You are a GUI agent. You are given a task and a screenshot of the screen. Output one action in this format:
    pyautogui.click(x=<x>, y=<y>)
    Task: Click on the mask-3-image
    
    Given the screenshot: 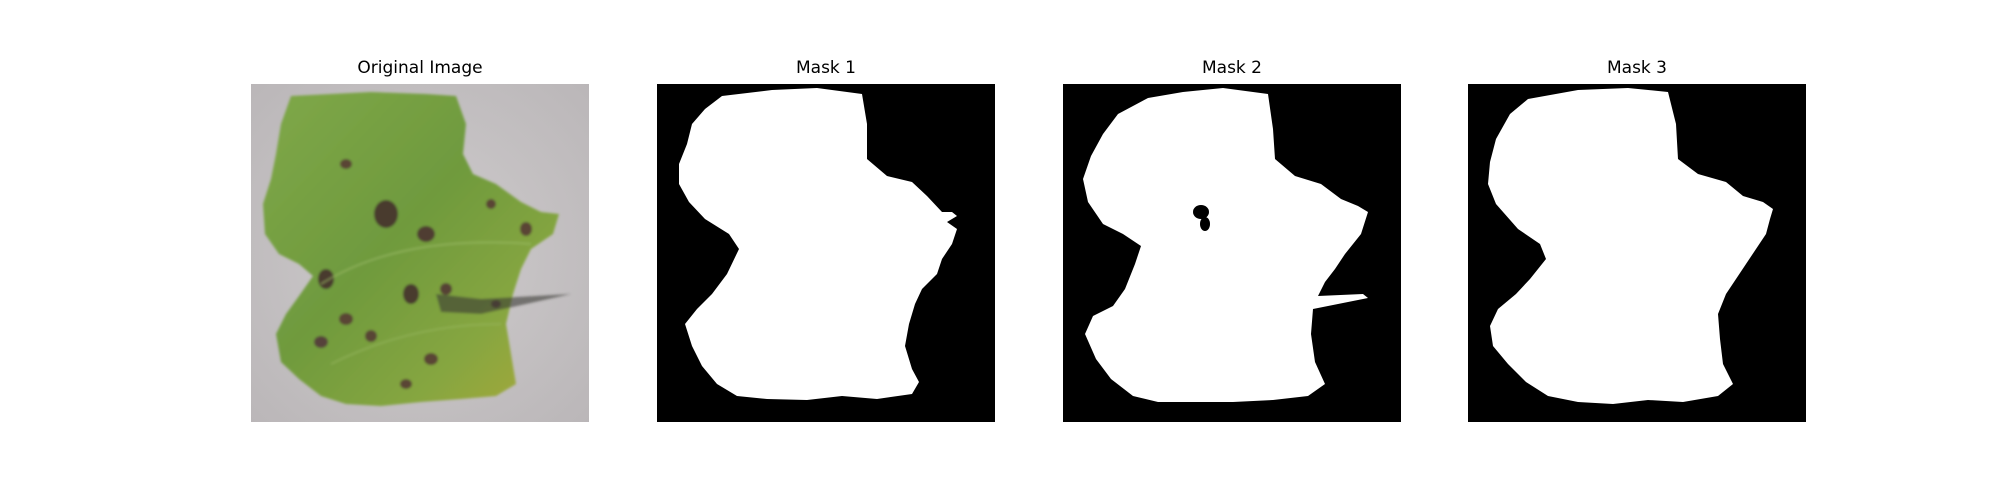 What is the action you would take?
    pyautogui.click(x=1637, y=253)
    